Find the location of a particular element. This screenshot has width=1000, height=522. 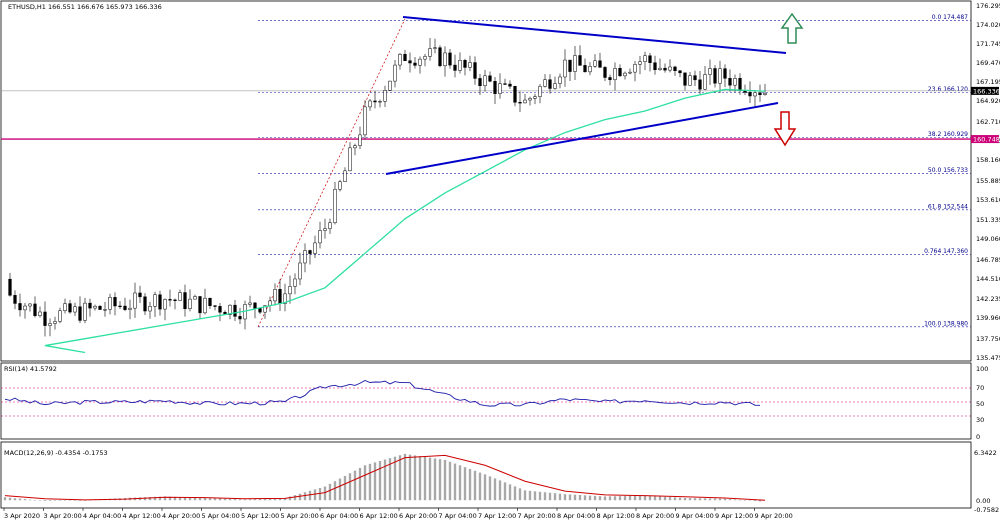

rsi-tick: 50 is located at coordinates (980, 404).